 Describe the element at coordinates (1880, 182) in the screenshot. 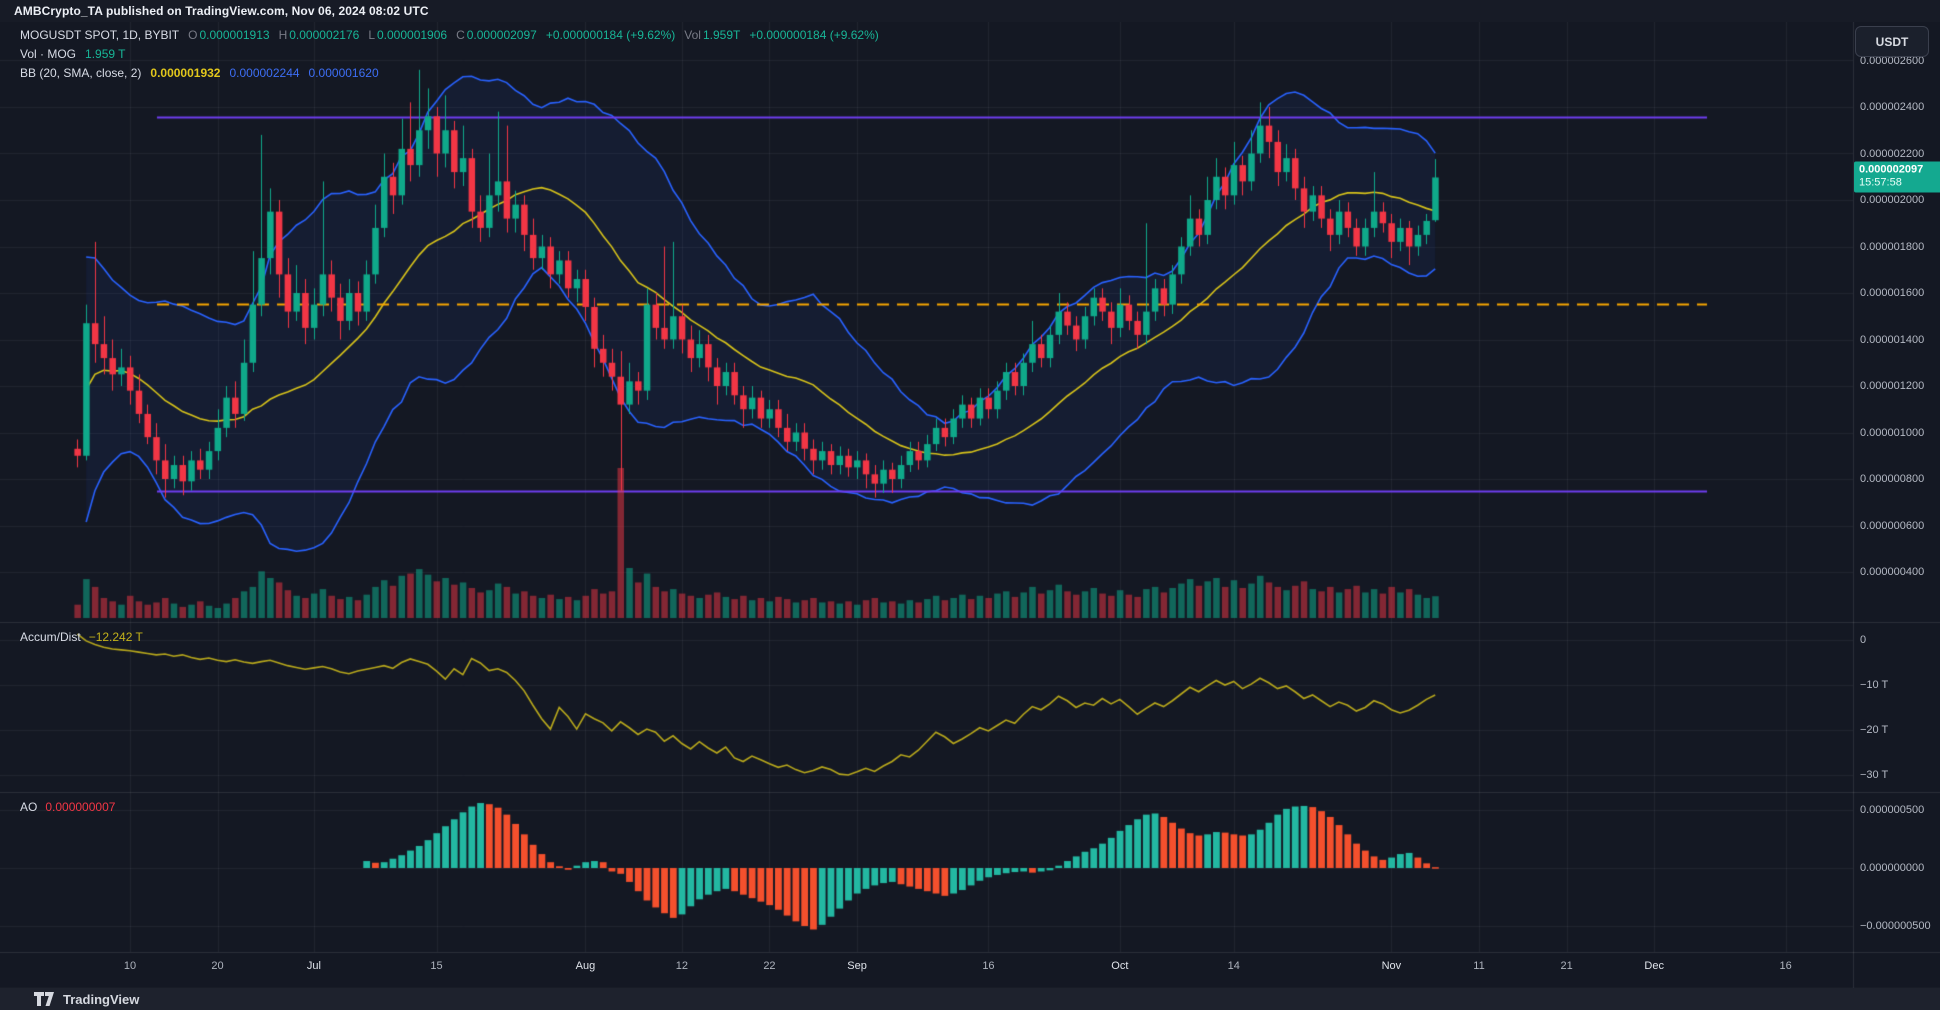

I see `bar-countdown: 15:57:58` at that location.